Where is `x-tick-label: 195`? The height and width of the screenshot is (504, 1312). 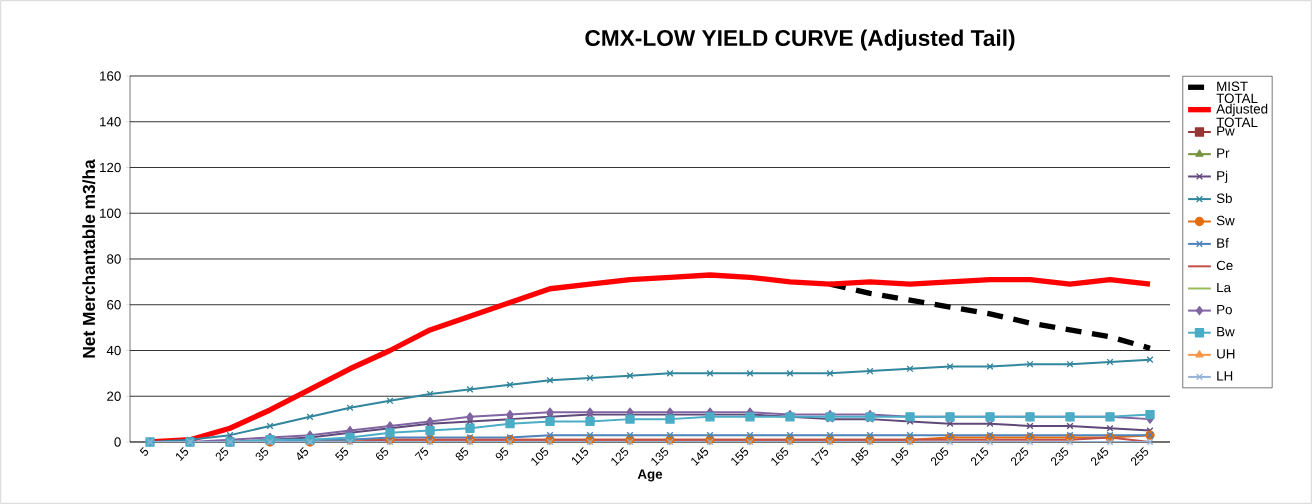 x-tick-label: 195 is located at coordinates (900, 456).